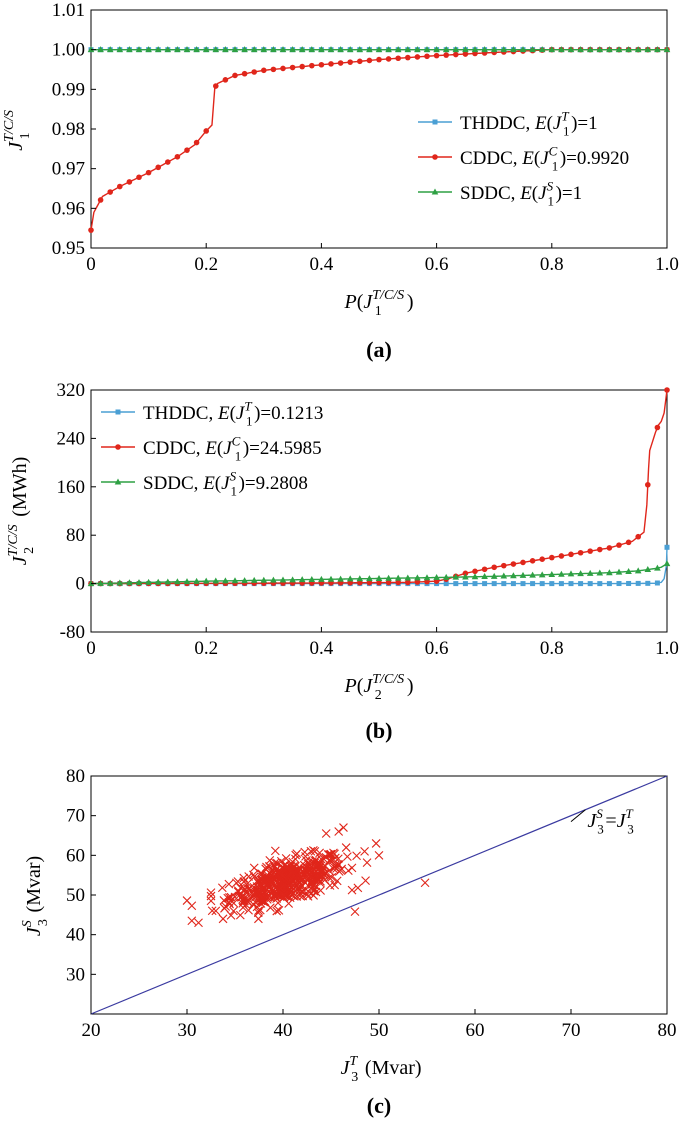  Describe the element at coordinates (368, 686) in the screenshot. I see `x-axis-math-var: J` at that location.